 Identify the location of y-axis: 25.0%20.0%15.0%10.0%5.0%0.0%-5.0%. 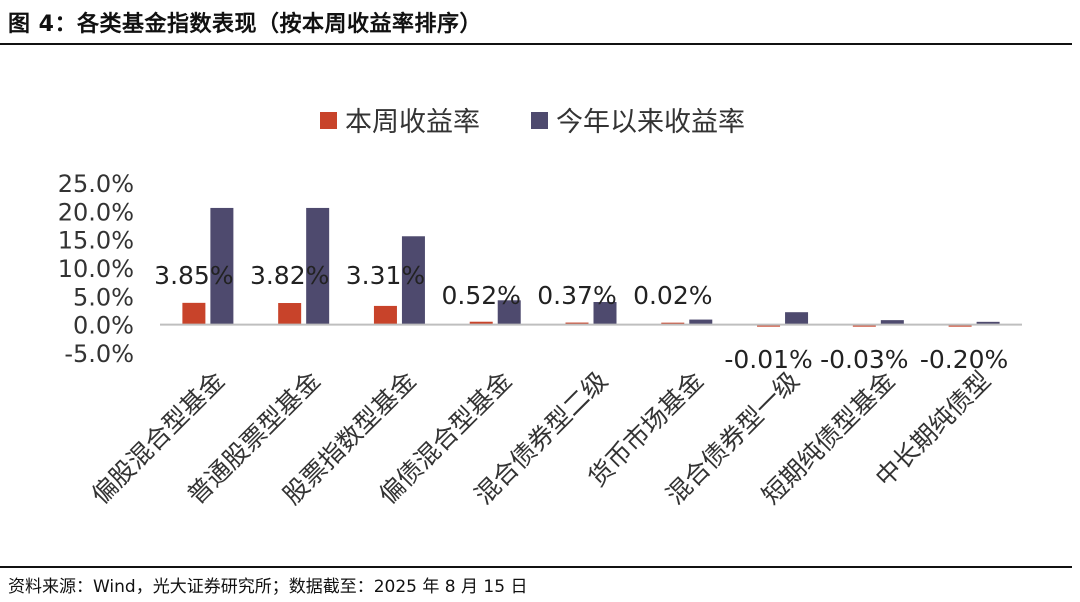
(96, 269).